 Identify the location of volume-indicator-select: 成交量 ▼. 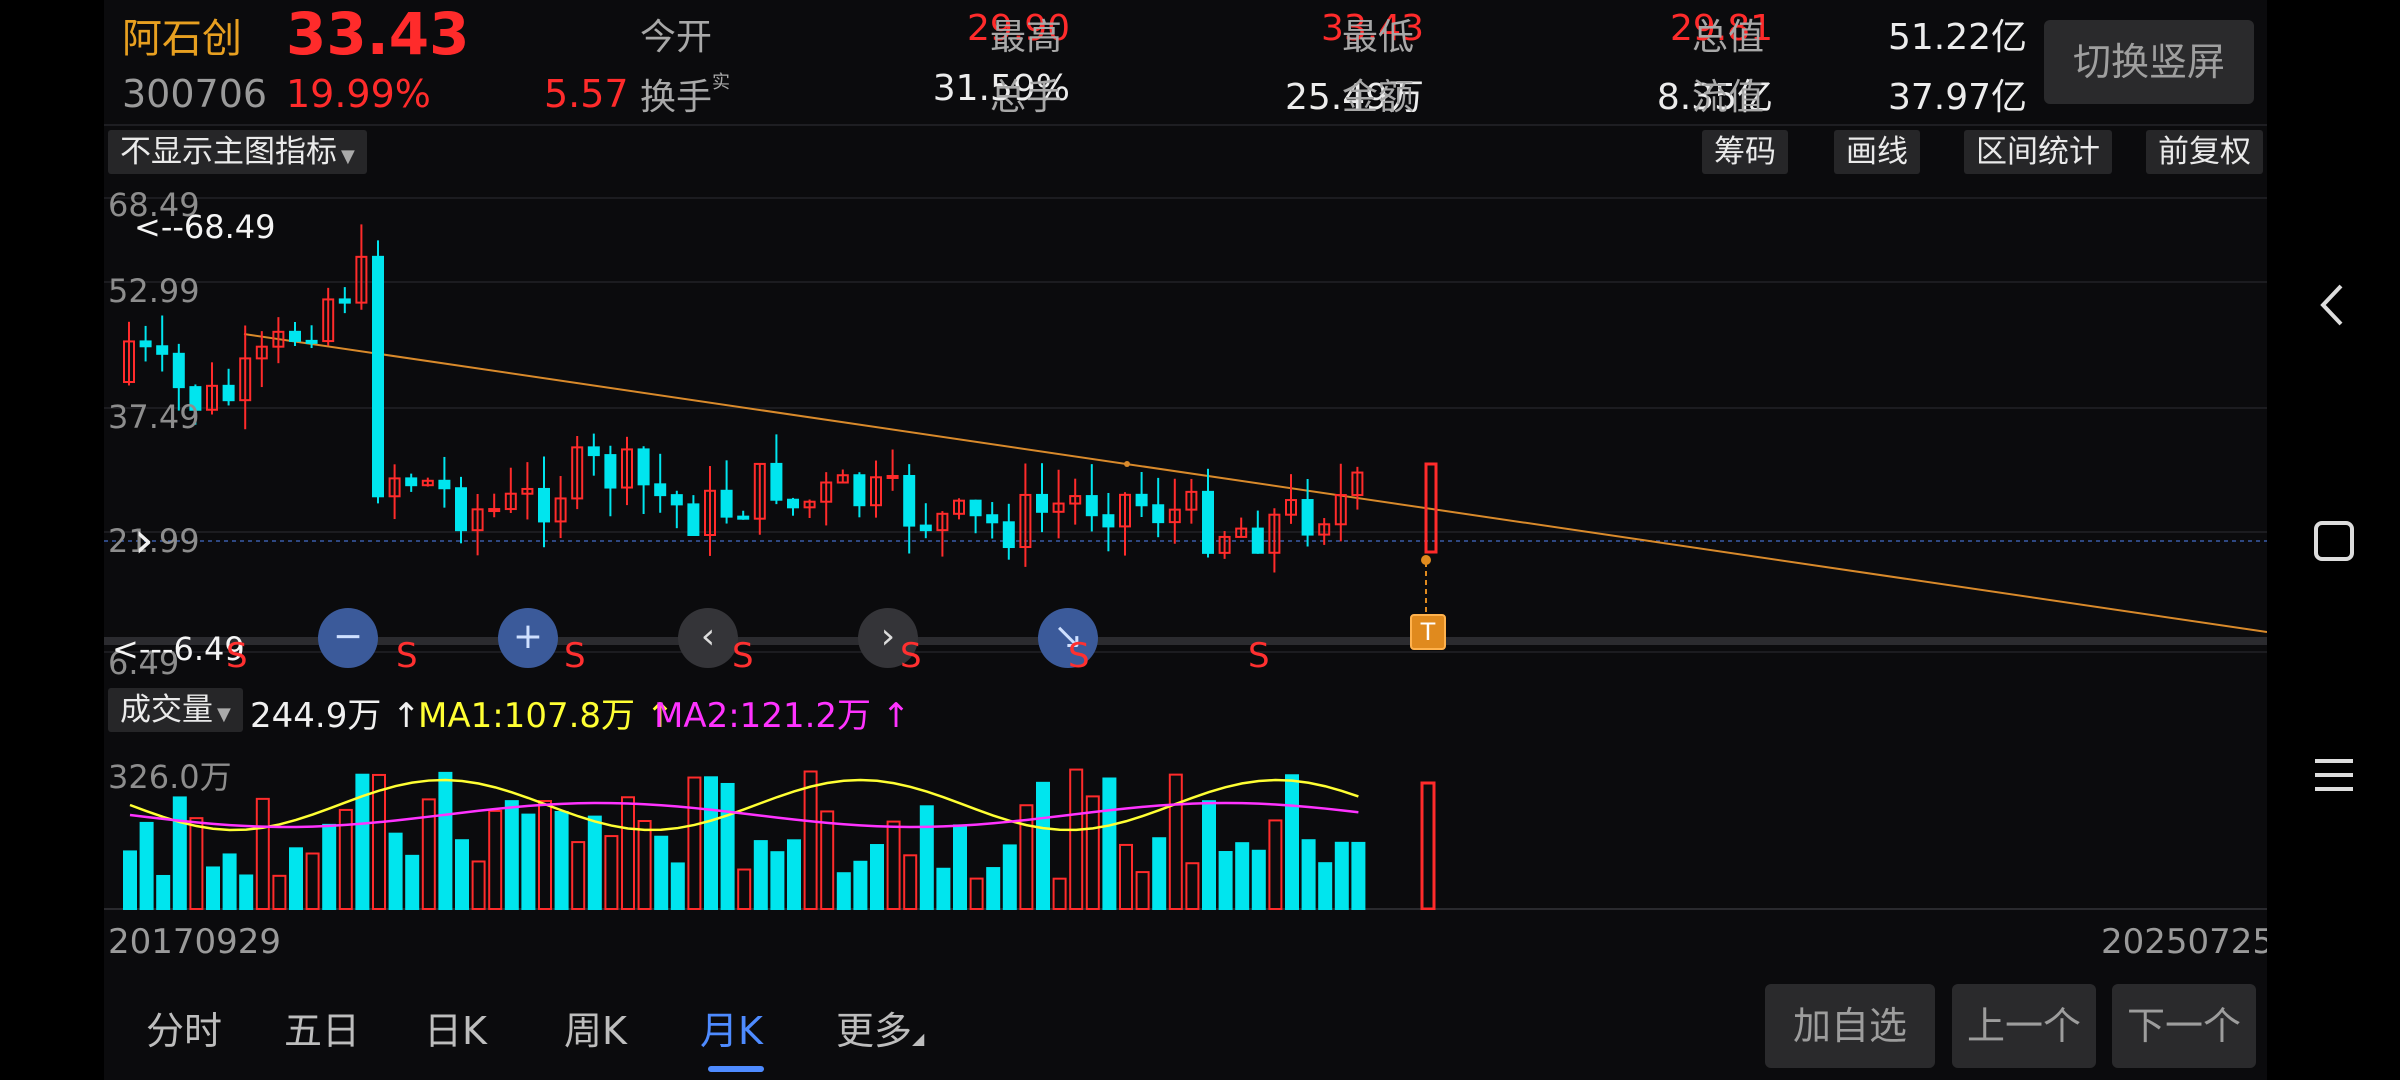
(175, 710).